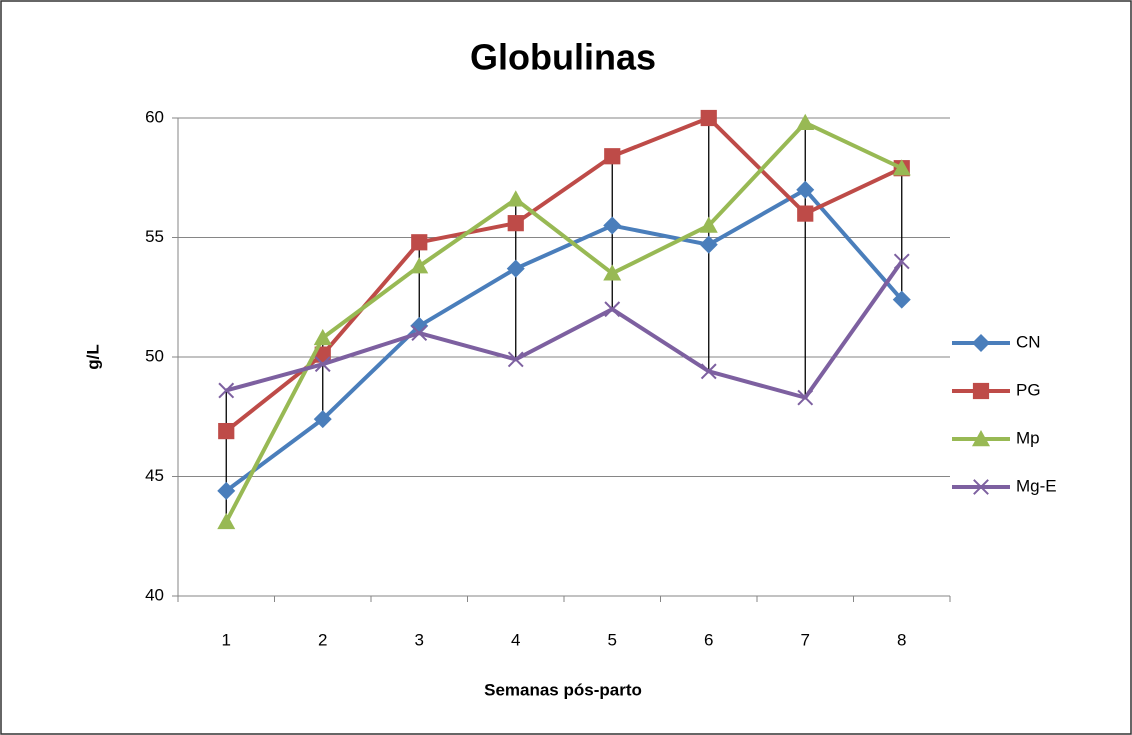  What do you see at coordinates (1028, 389) in the screenshot?
I see `legend-label: PG` at bounding box center [1028, 389].